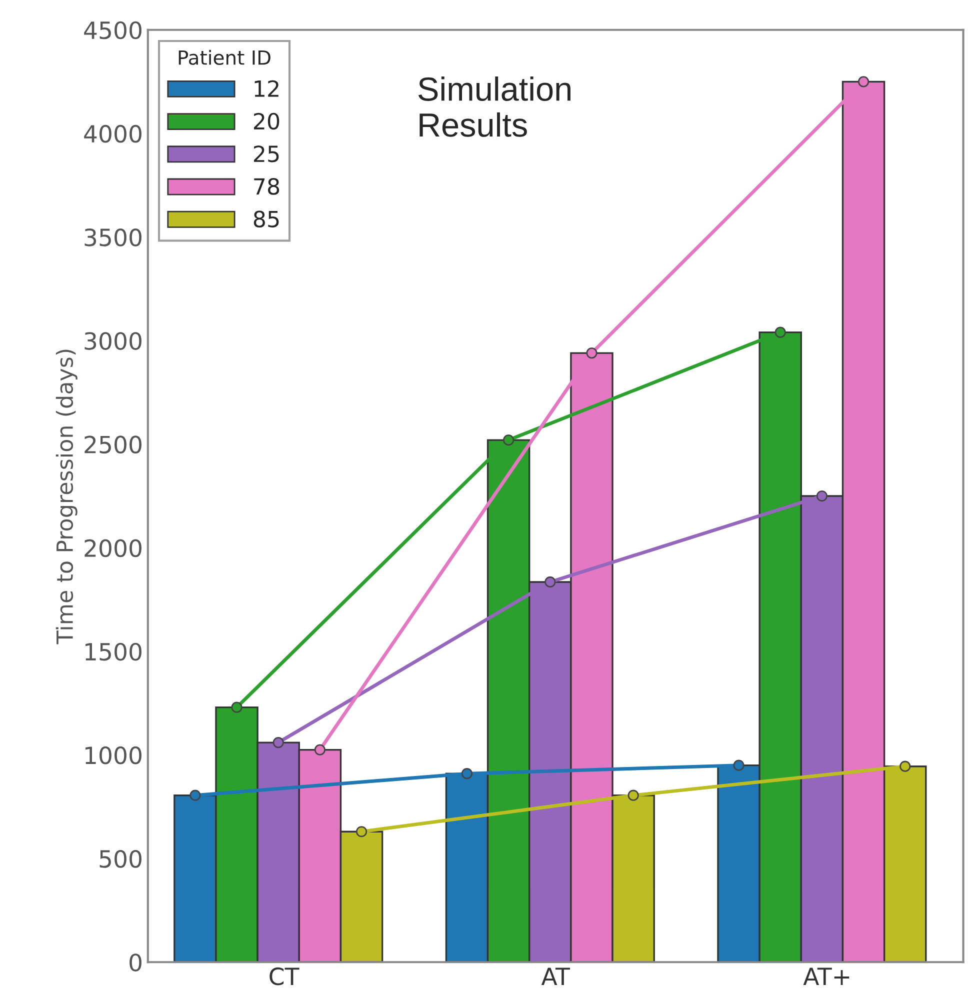 This screenshot has width=973, height=996. Describe the element at coordinates (266, 88) in the screenshot. I see `legend-label: 12` at that location.